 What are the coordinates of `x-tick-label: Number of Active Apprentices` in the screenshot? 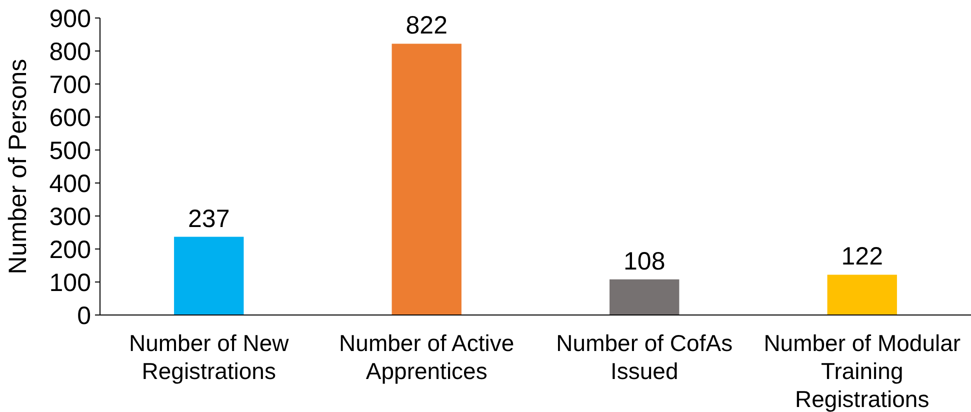 It's located at (426, 357).